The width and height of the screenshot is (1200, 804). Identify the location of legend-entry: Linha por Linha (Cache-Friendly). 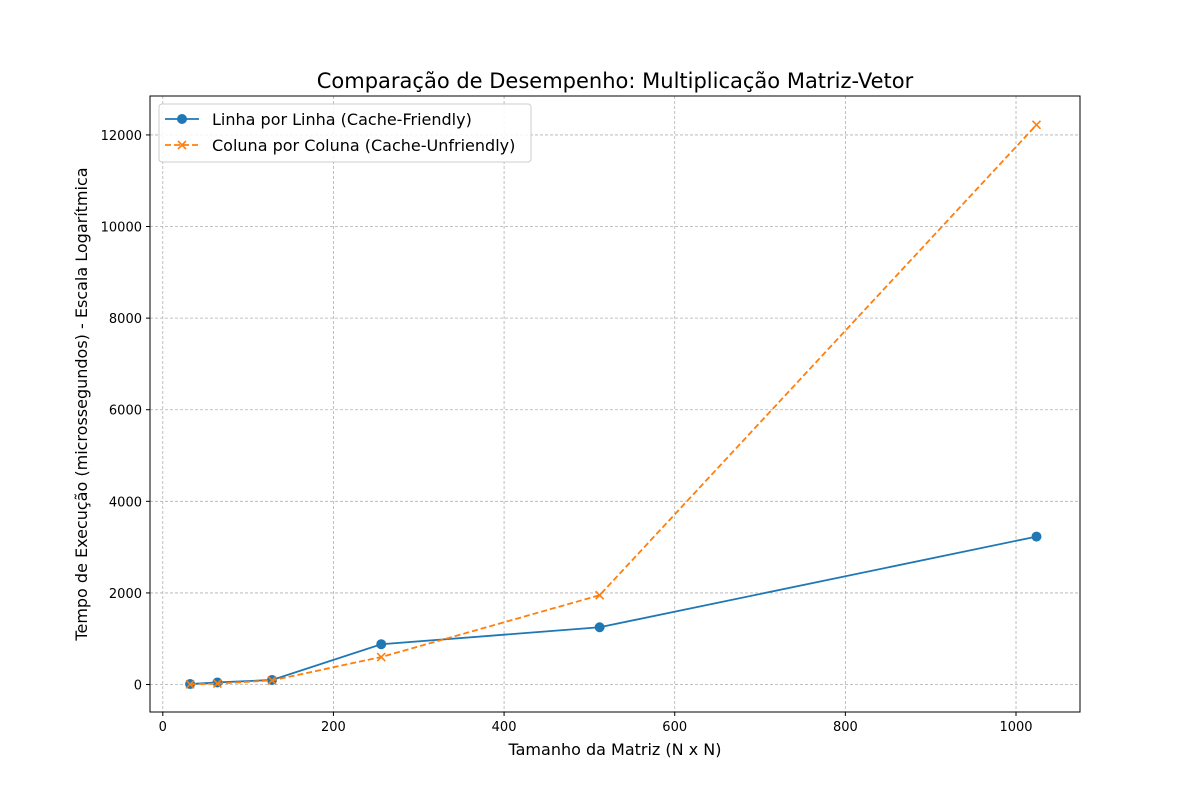
(318, 119).